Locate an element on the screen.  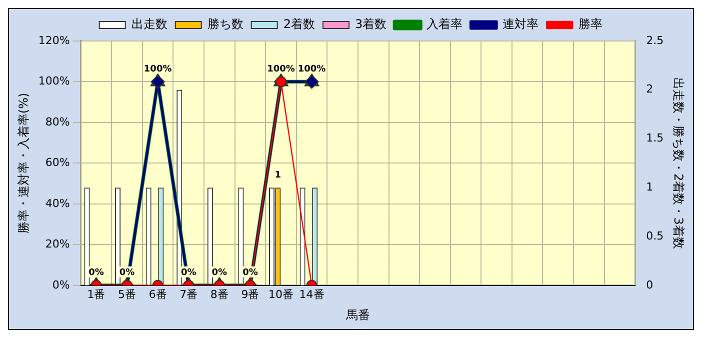
y2-axis-title: 出走数・勝ち数・2着数・3着数 is located at coordinates (679, 163).